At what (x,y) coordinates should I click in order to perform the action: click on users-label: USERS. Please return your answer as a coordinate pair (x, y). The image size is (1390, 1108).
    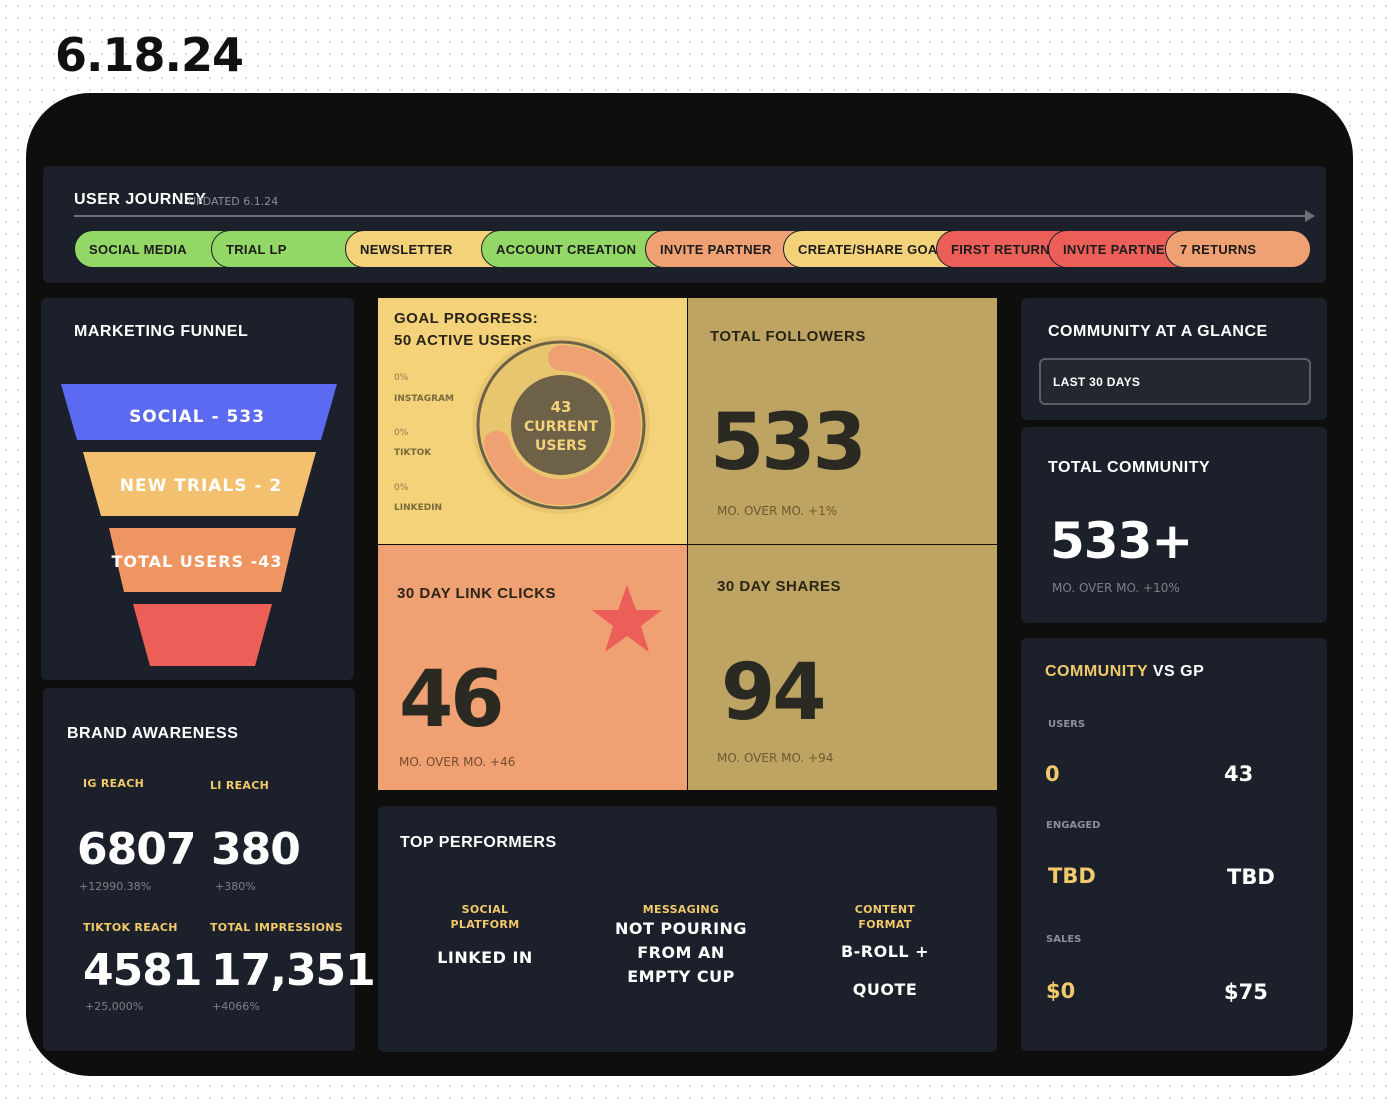
    Looking at the image, I should click on (1067, 724).